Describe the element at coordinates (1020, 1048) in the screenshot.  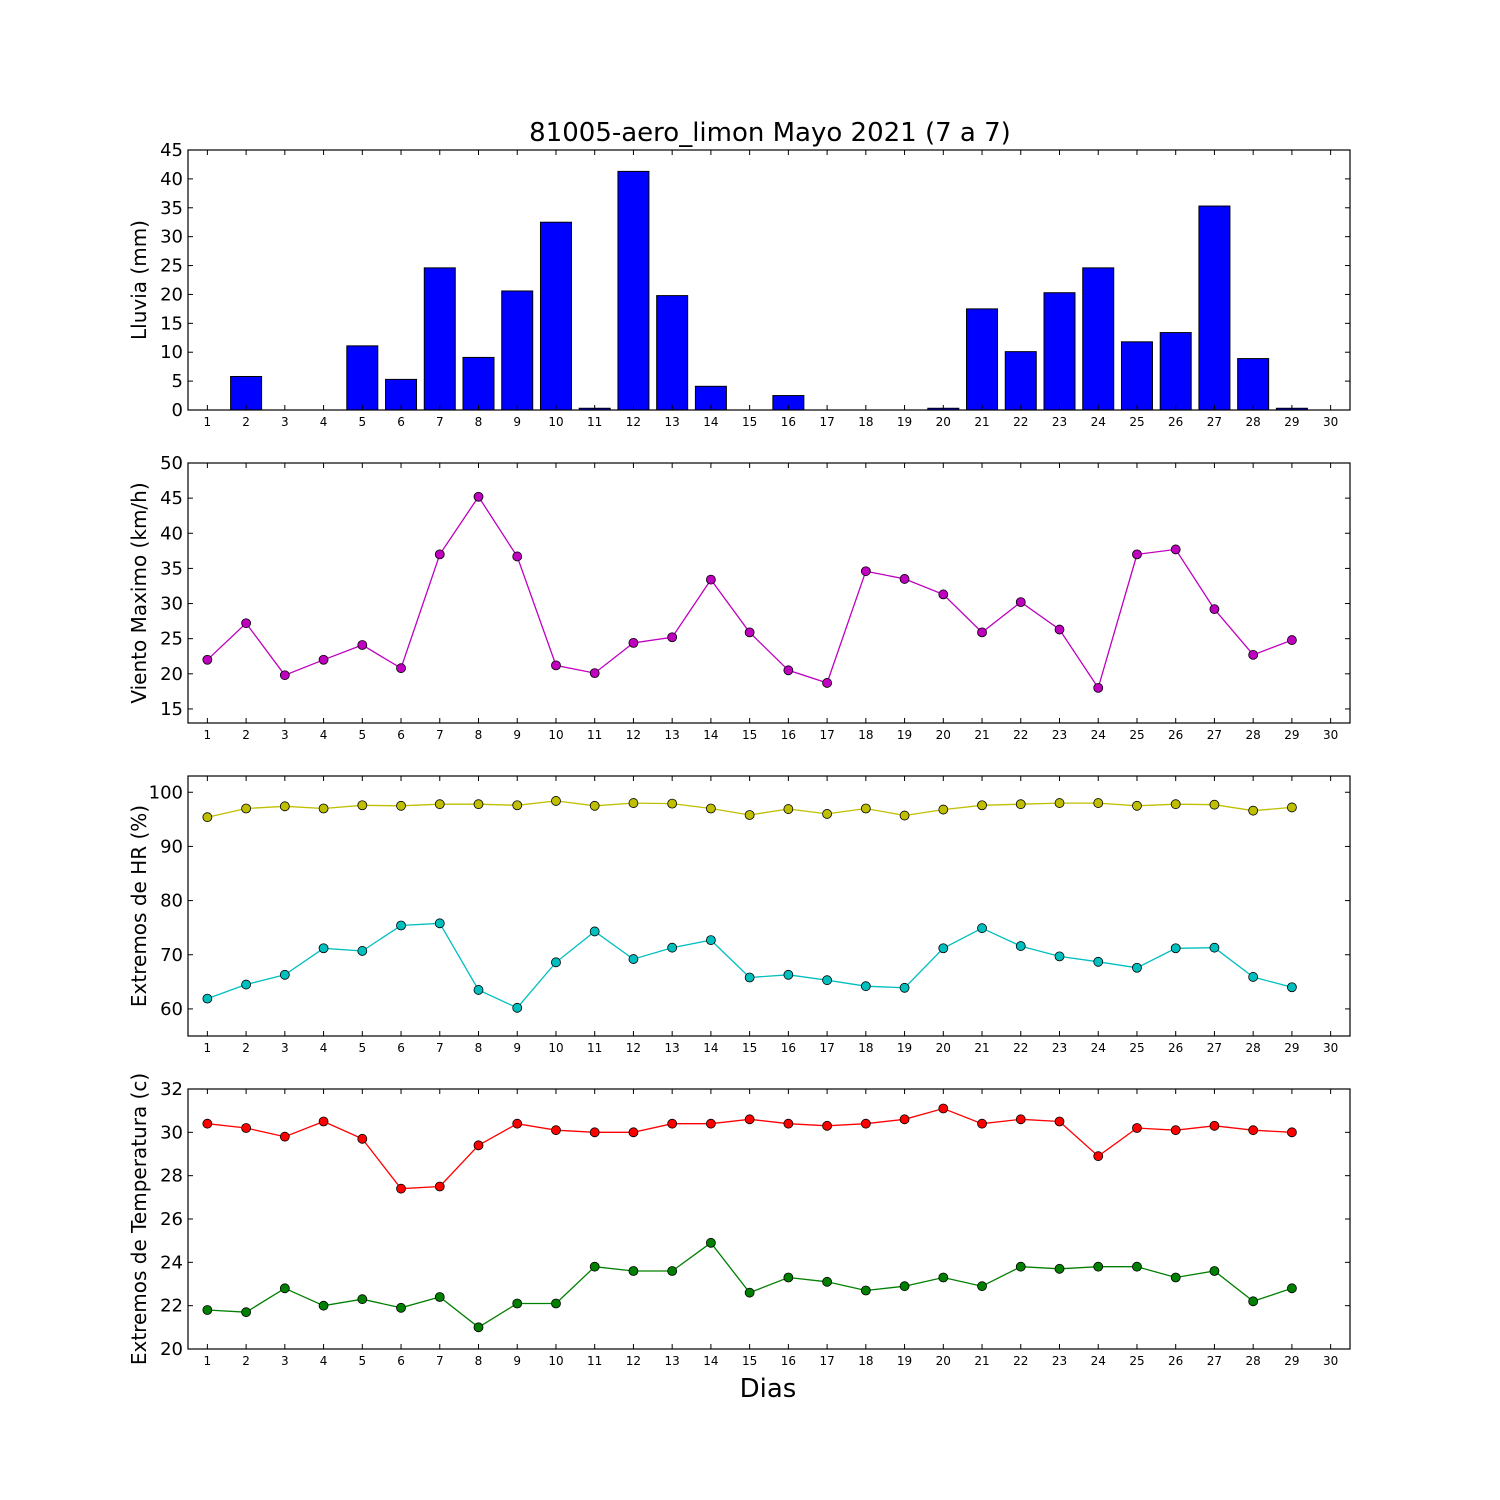
I see `hr-x-tick-label: 22` at that location.